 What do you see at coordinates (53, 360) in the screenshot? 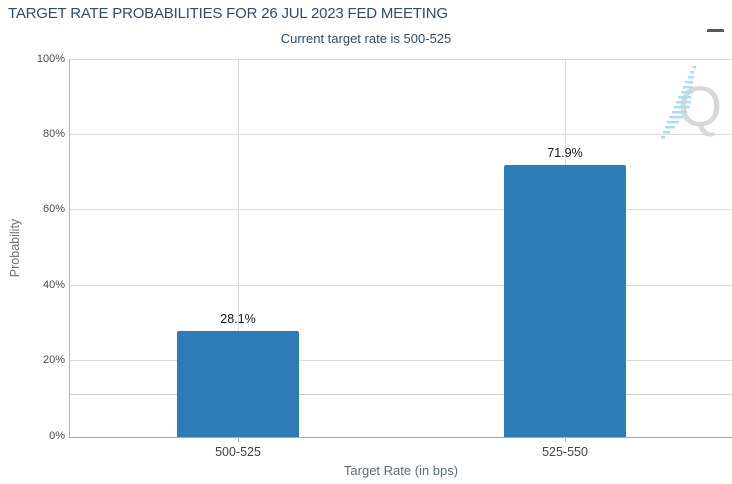
I see `ytick-20: 20%` at bounding box center [53, 360].